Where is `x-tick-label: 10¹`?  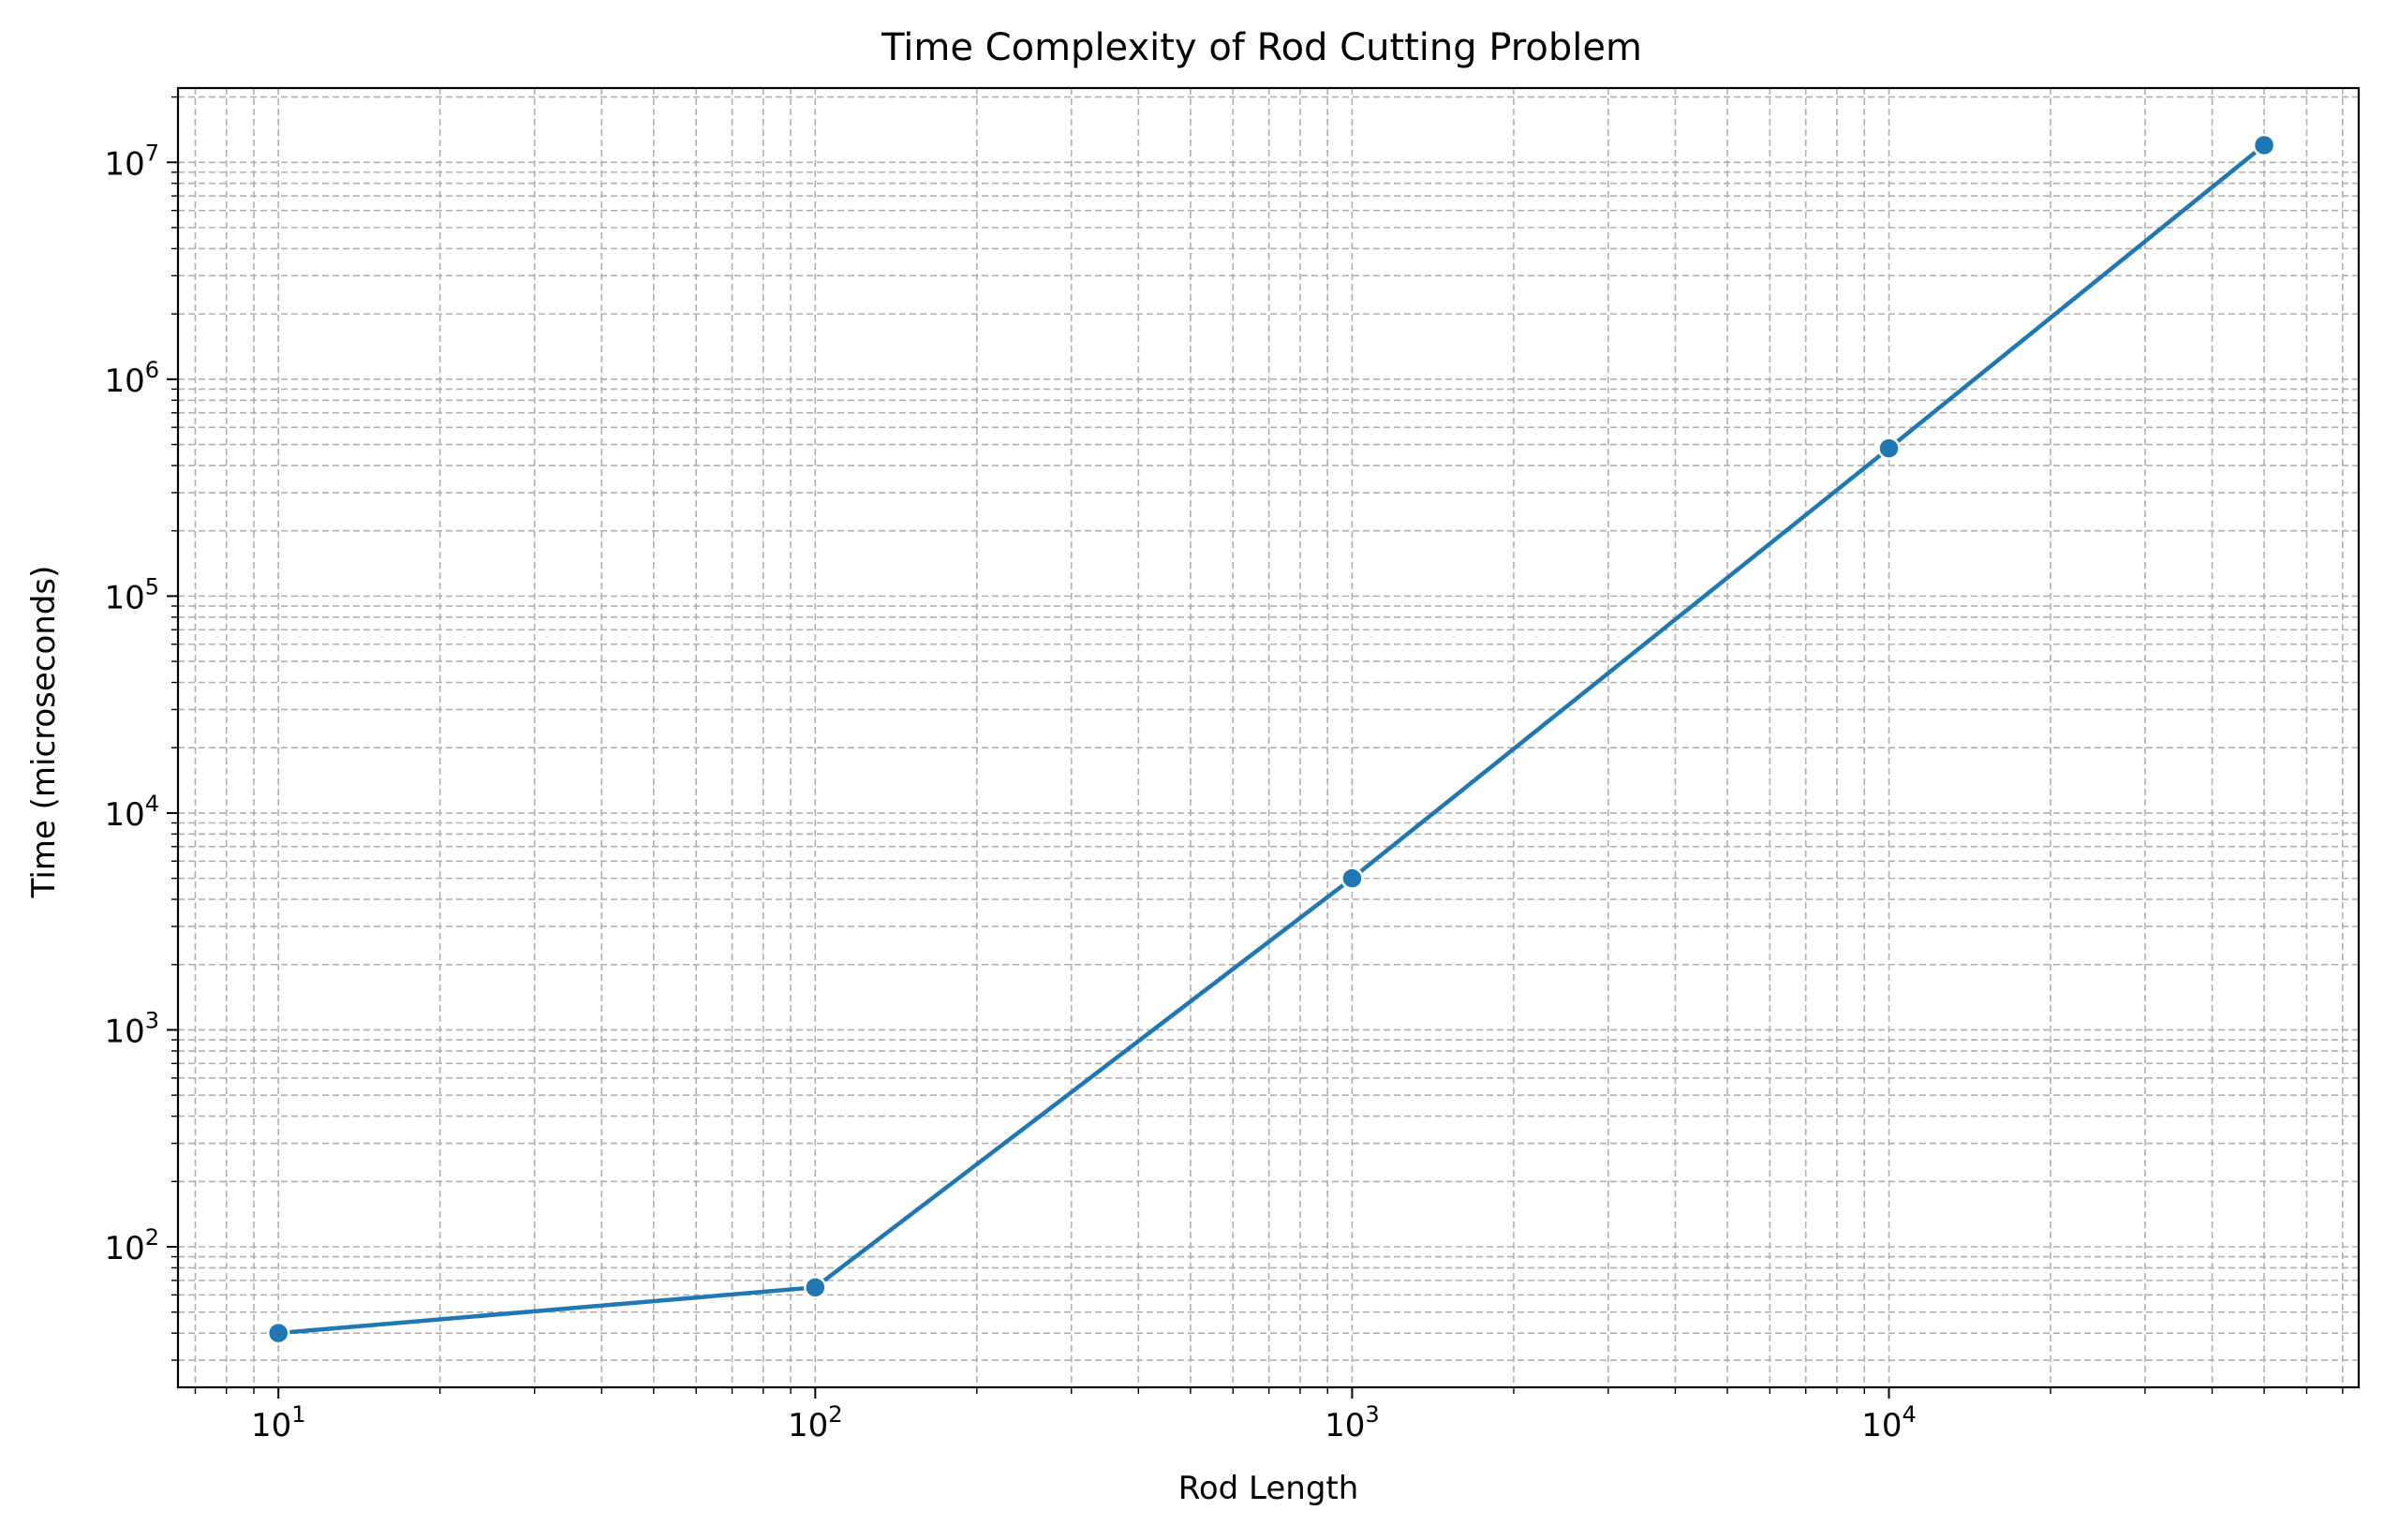
x-tick-label: 10¹ is located at coordinates (278, 1422).